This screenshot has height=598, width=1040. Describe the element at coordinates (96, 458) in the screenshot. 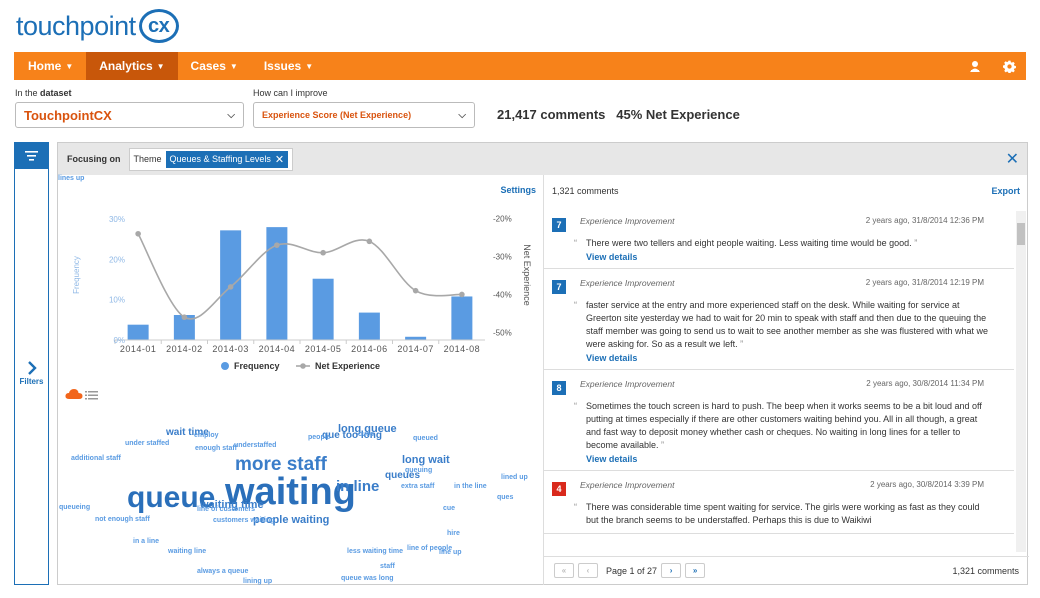

I see `word-cloud-term: additional staff` at that location.